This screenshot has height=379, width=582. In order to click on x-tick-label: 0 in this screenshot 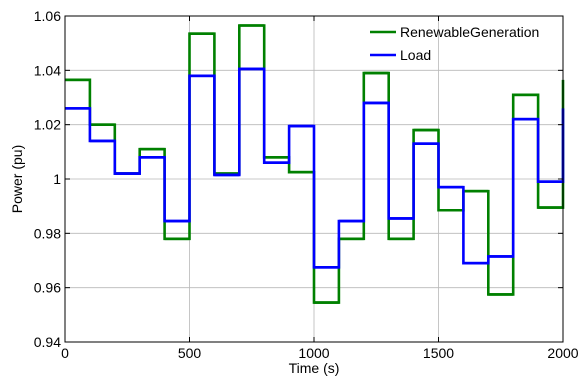, I will do `click(65, 353)`.